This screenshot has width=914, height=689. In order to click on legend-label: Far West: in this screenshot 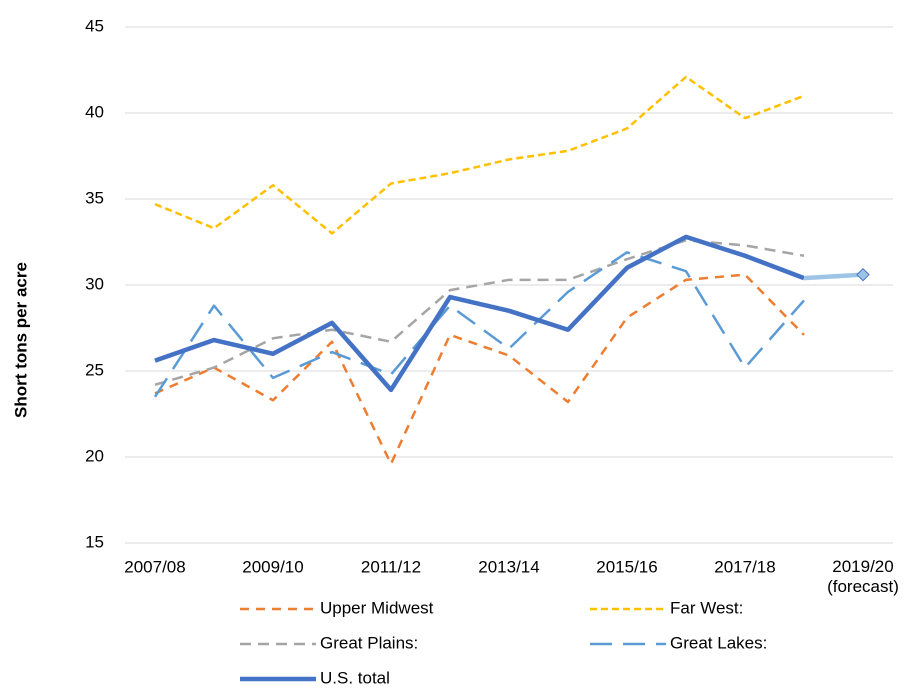, I will do `click(706, 607)`.